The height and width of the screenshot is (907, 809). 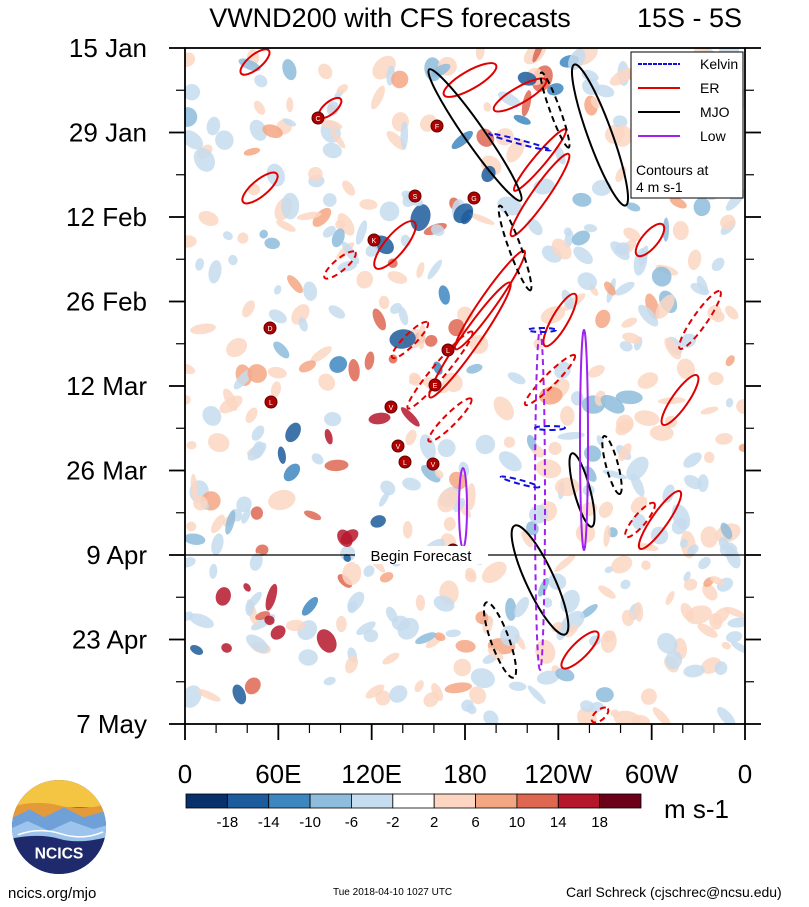 What do you see at coordinates (278, 774) in the screenshot?
I see `x-tick-label: 60E` at bounding box center [278, 774].